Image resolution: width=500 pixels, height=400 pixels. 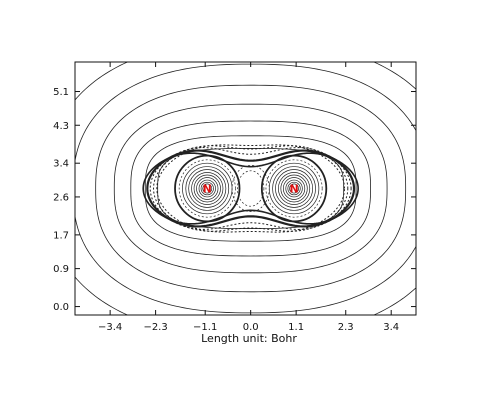 What do you see at coordinates (346, 327) in the screenshot?
I see `x-tick-label: 2.3` at bounding box center [346, 327].